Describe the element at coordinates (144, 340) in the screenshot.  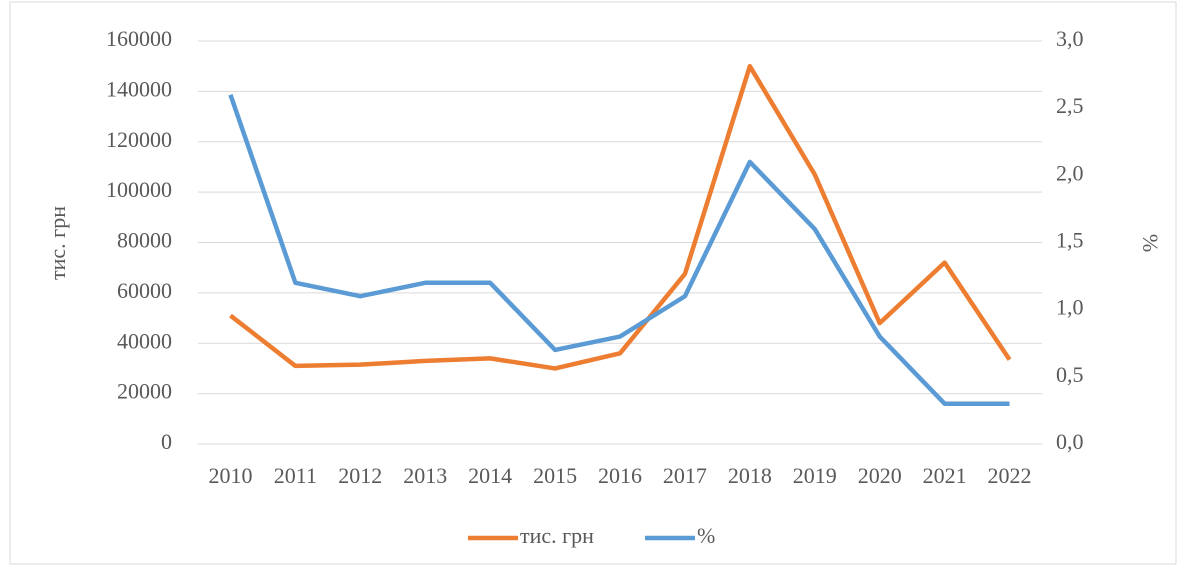
I see `y-tick-label: 40000` at that location.